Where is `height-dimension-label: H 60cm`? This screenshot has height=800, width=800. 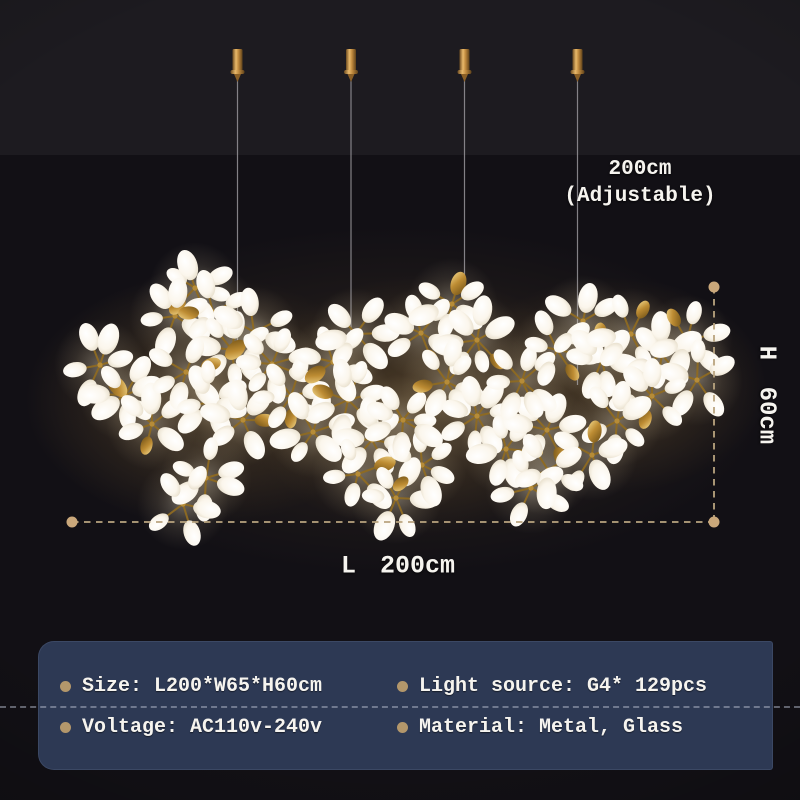 height-dimension-label: H 60cm is located at coordinates (766, 395).